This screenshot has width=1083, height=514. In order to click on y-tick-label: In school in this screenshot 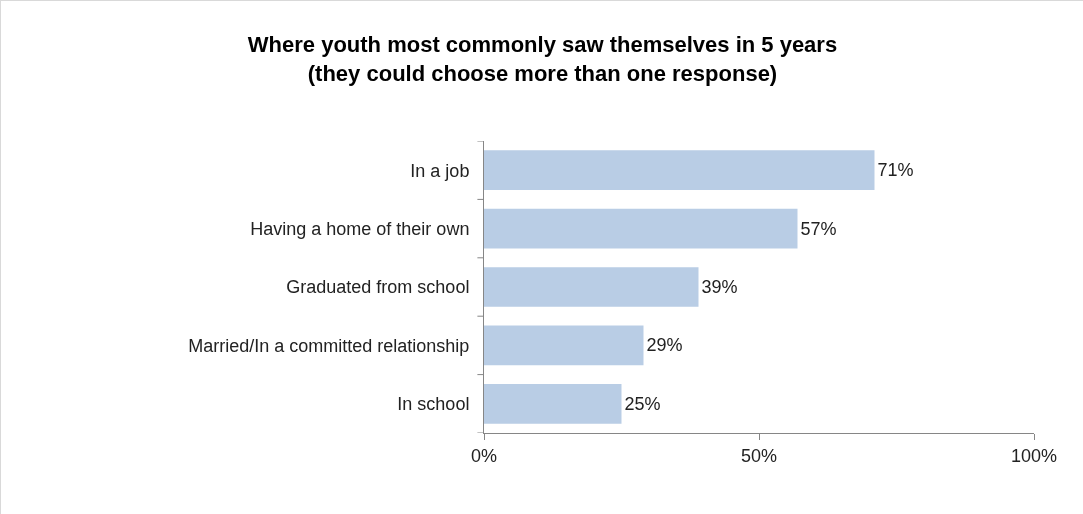, I will do `click(433, 404)`.